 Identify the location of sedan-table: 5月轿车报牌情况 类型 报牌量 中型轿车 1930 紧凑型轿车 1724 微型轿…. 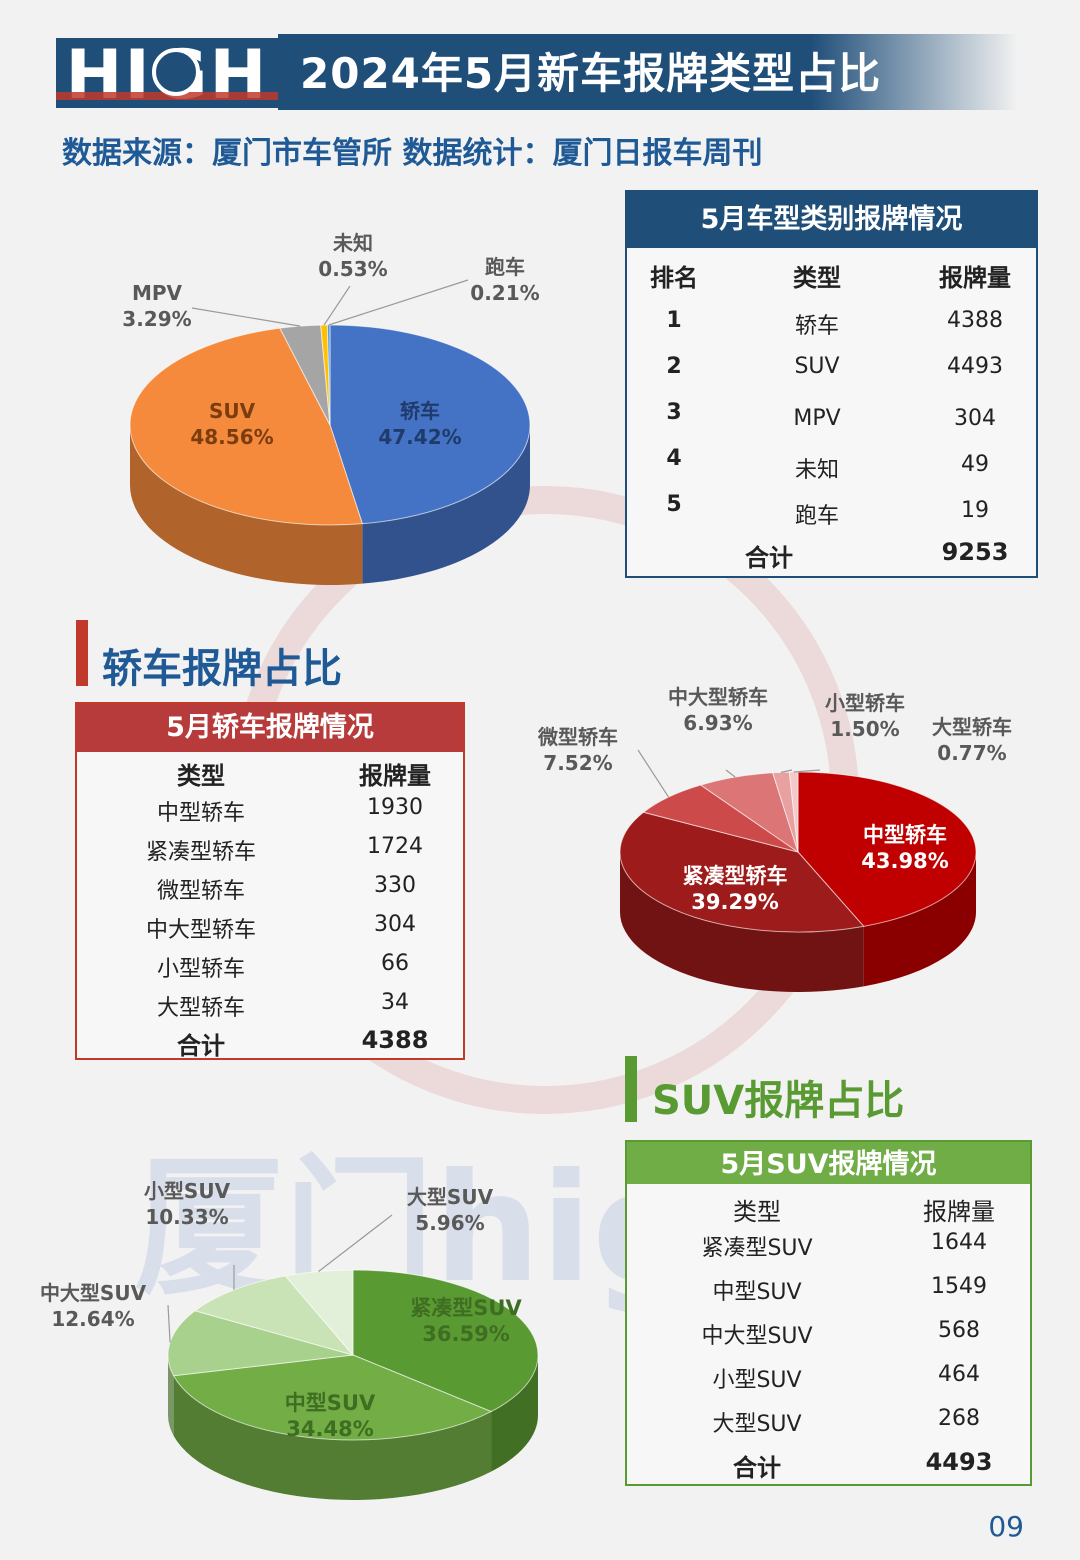
(270, 881).